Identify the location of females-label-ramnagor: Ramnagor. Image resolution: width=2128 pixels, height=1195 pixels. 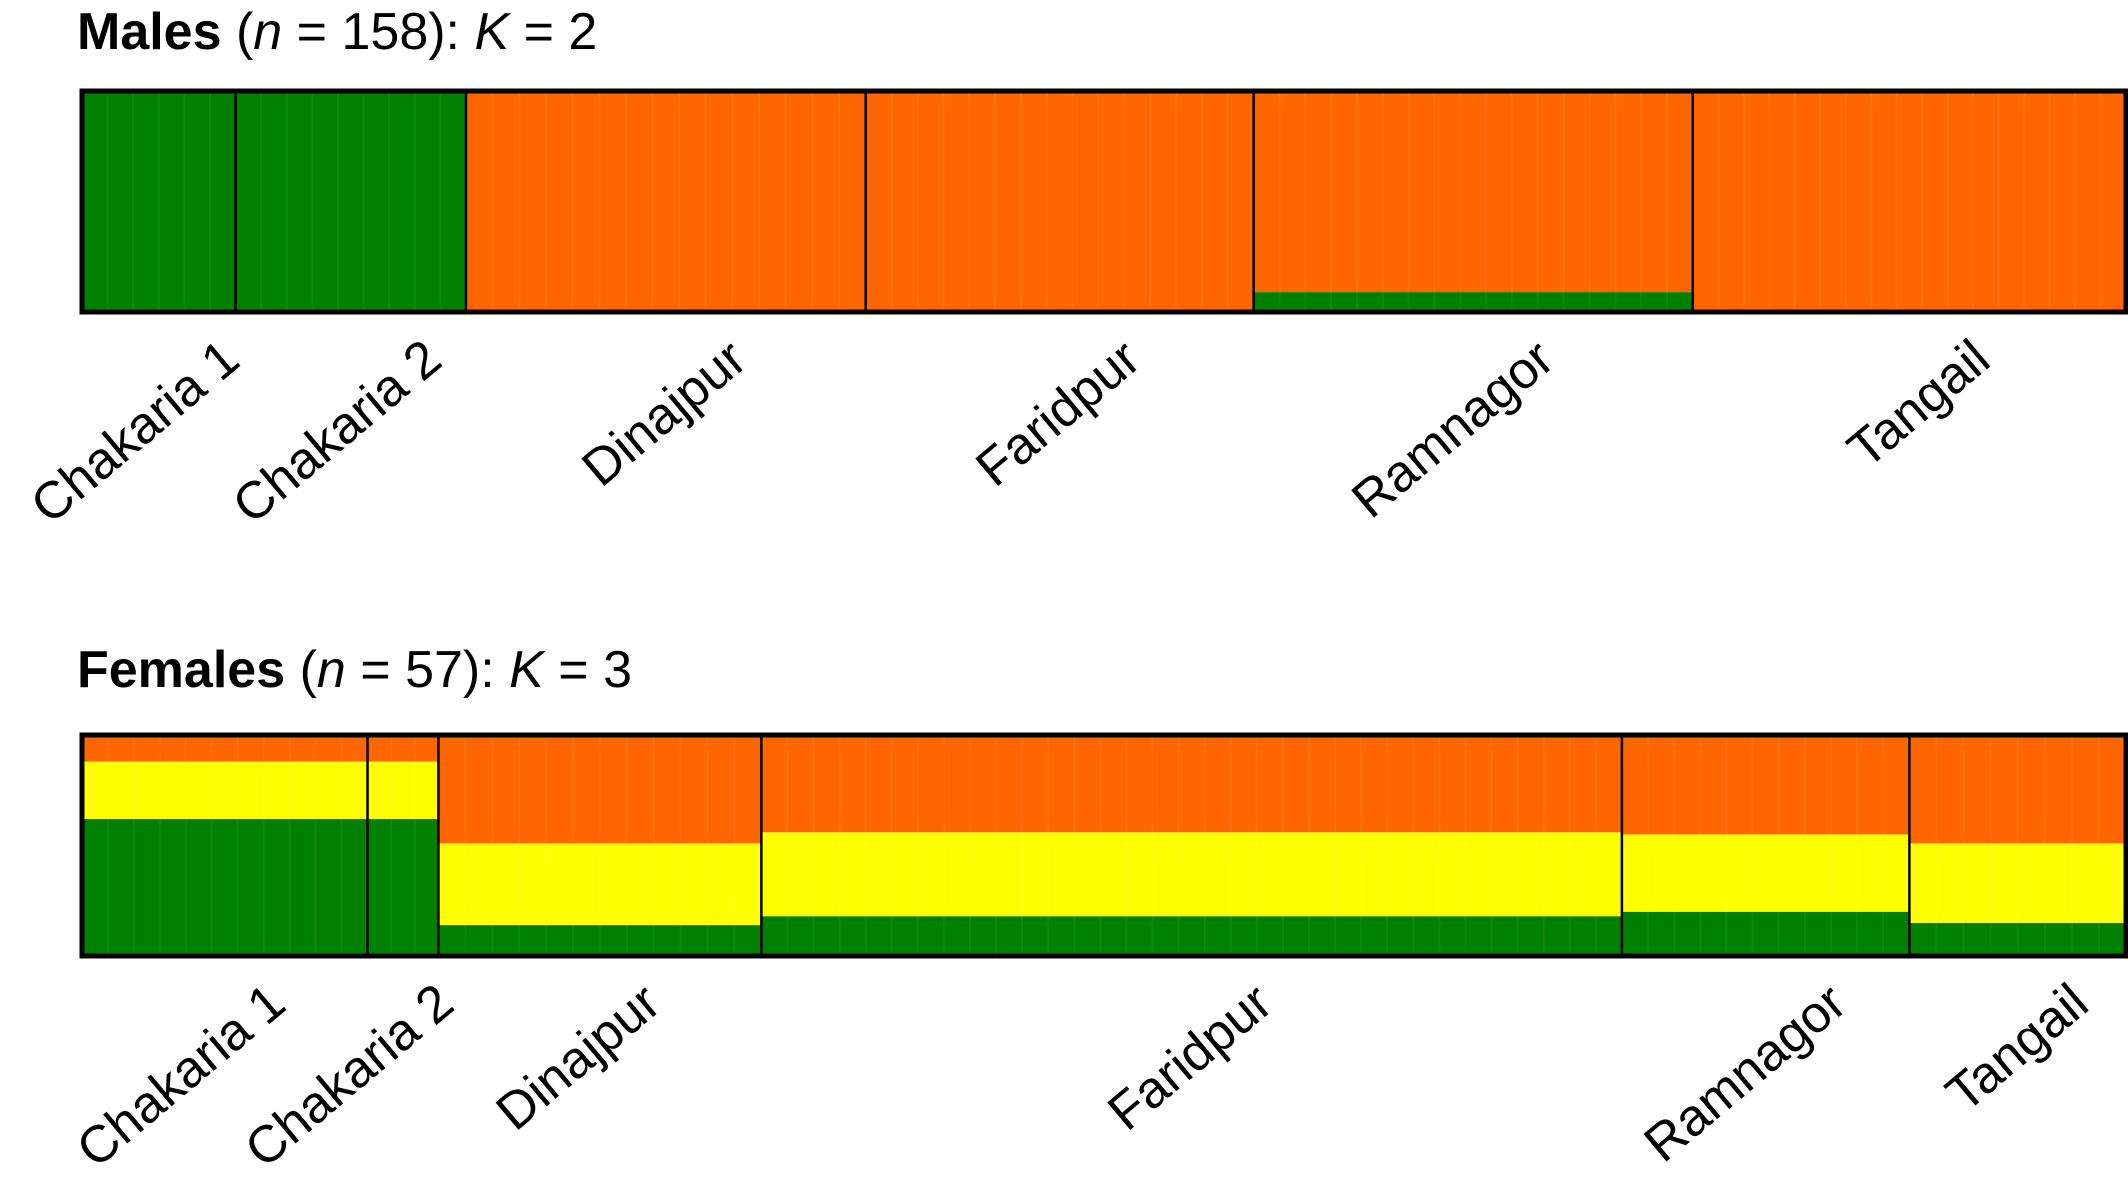
(1745, 1073).